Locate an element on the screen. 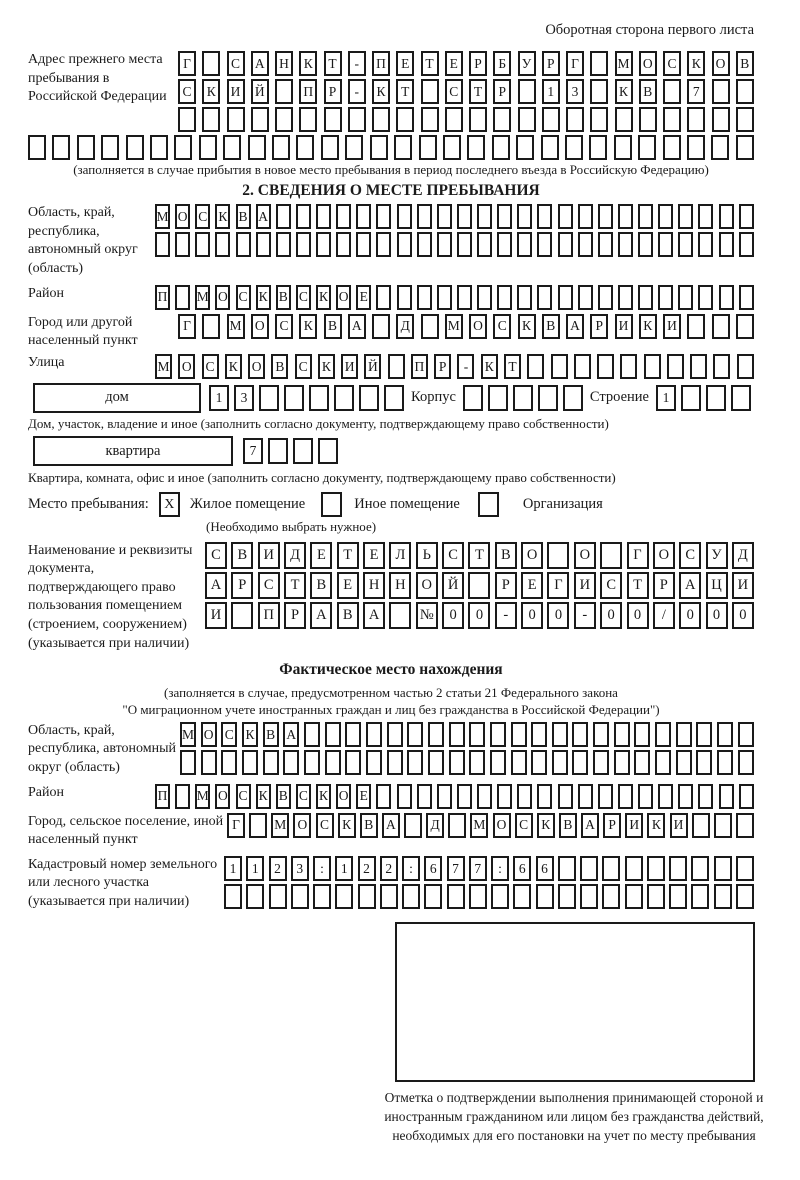 This screenshot has width=800, height=1180. kvartira-type-box: квартира is located at coordinates (133, 451).